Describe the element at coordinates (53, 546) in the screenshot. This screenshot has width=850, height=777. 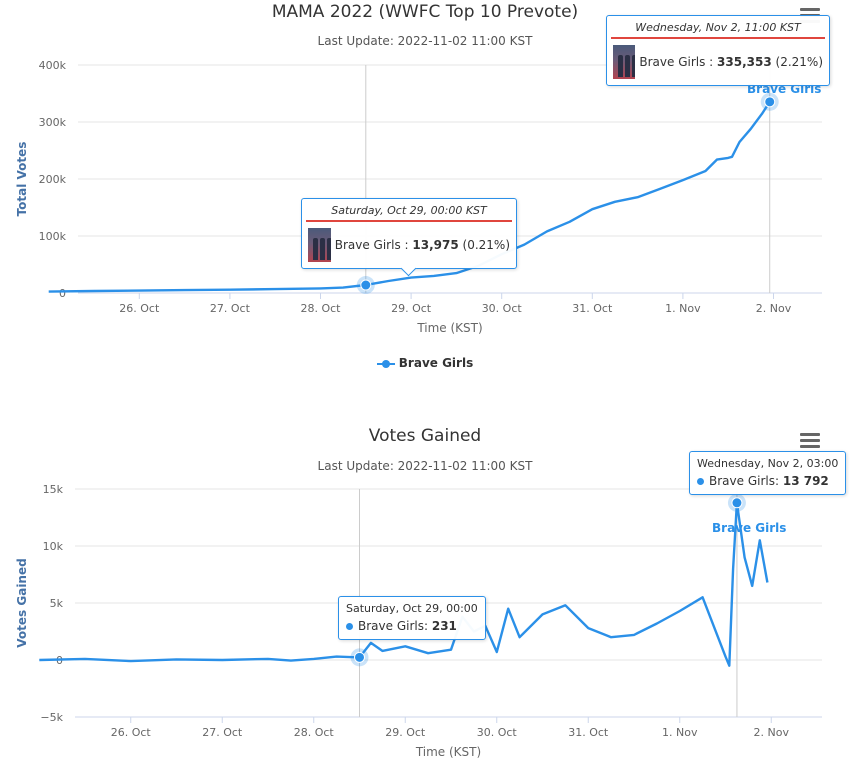
I see `y-tick-label: 10k` at that location.